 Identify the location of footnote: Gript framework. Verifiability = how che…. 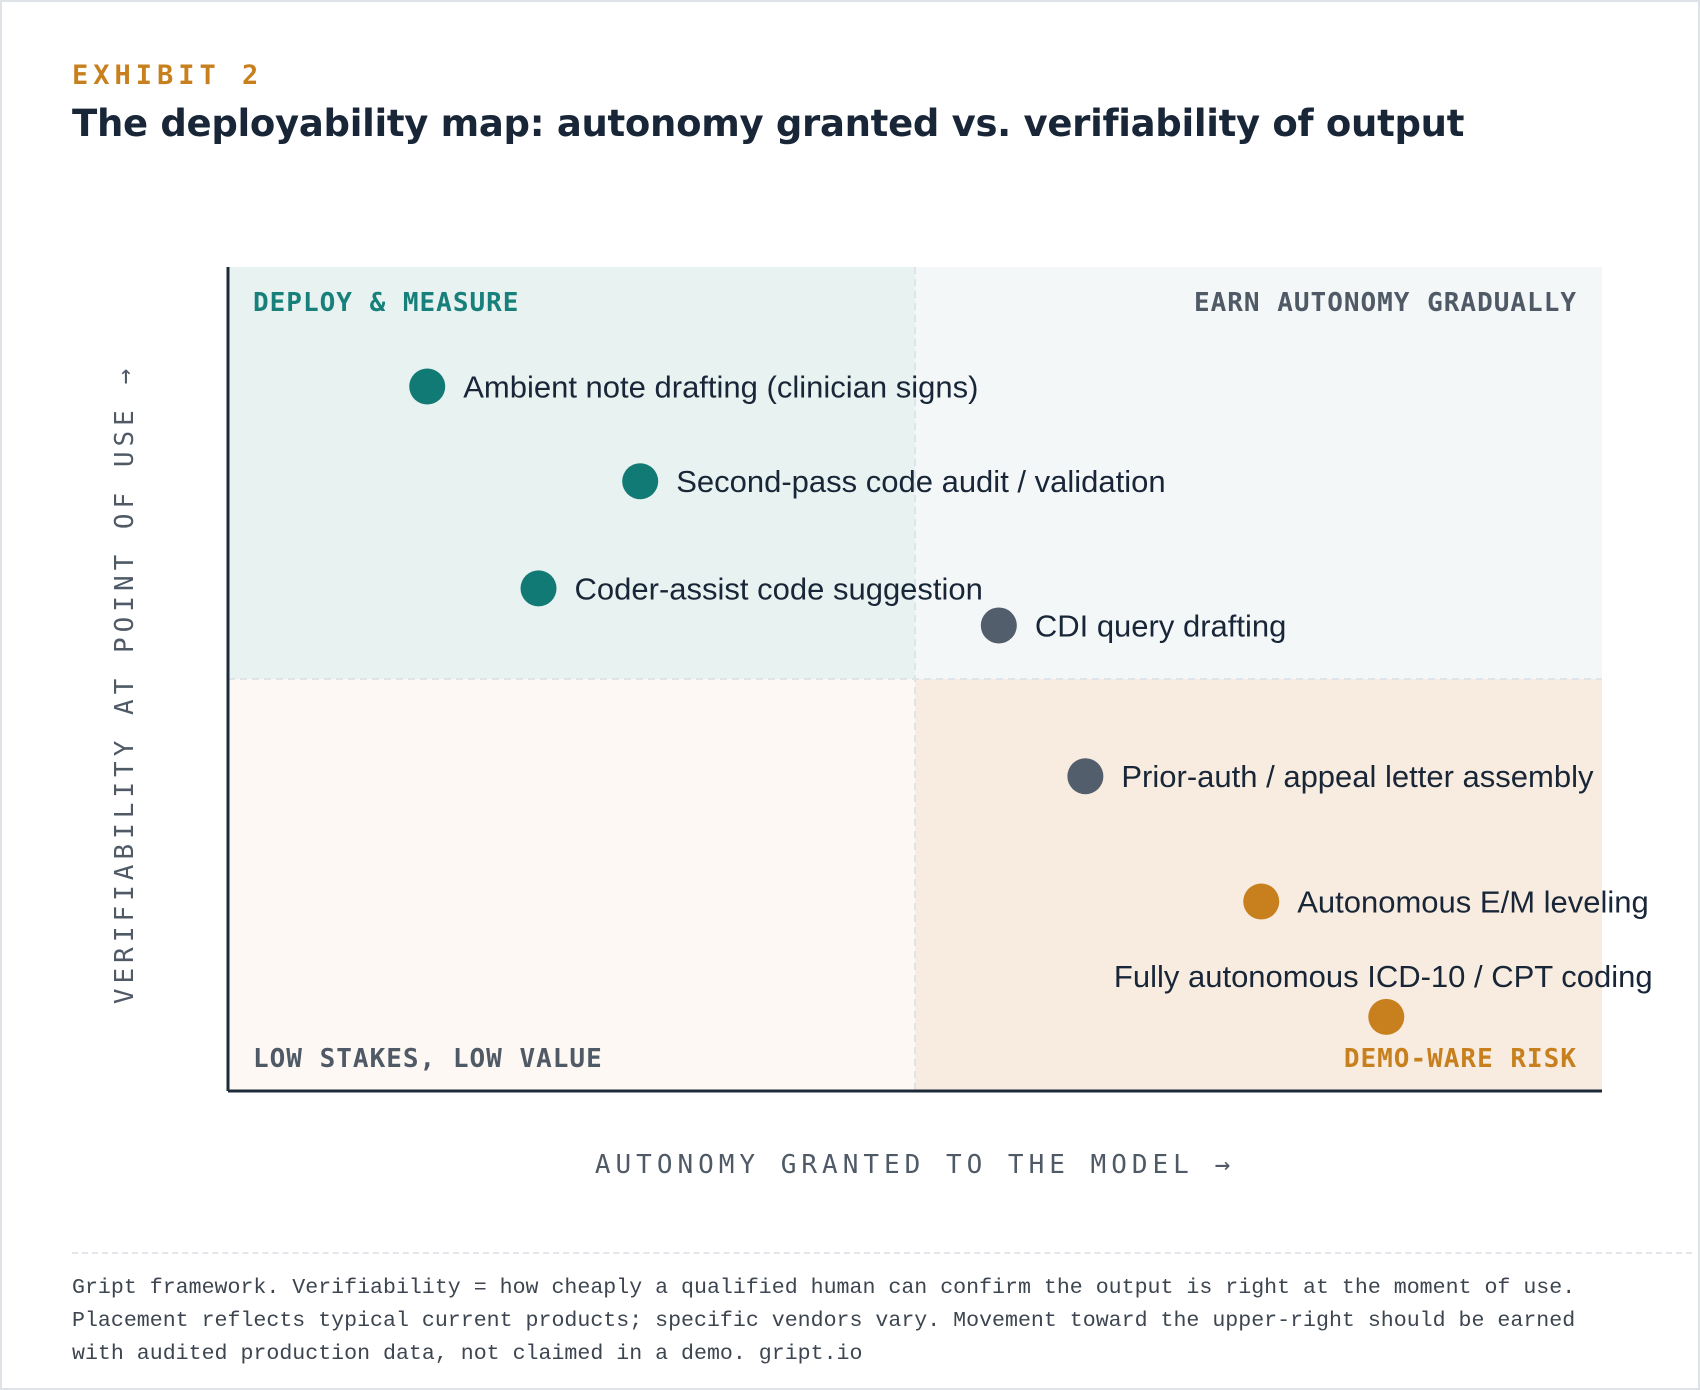
(882, 1311).